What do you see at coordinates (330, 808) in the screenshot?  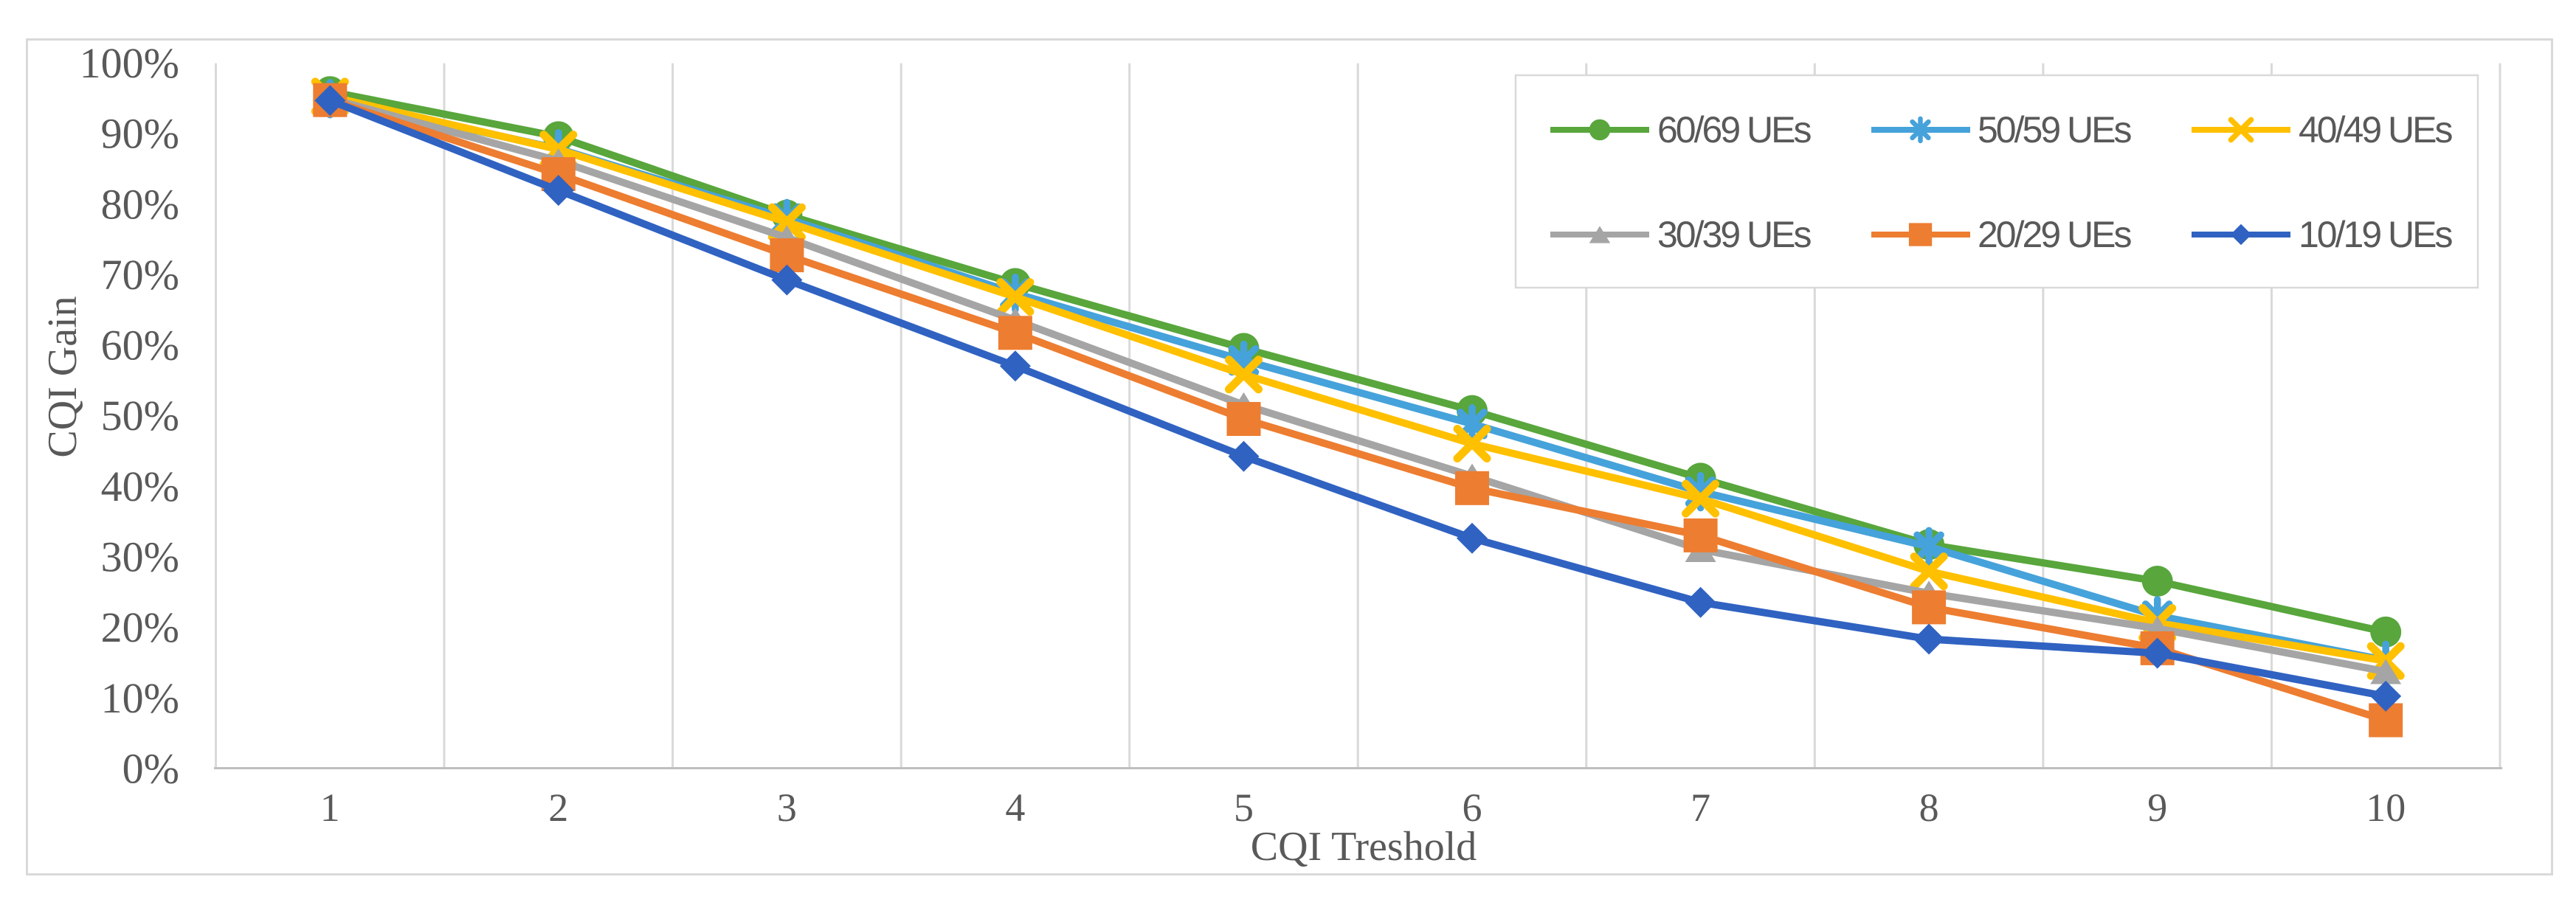 I see `svg-text: 1` at bounding box center [330, 808].